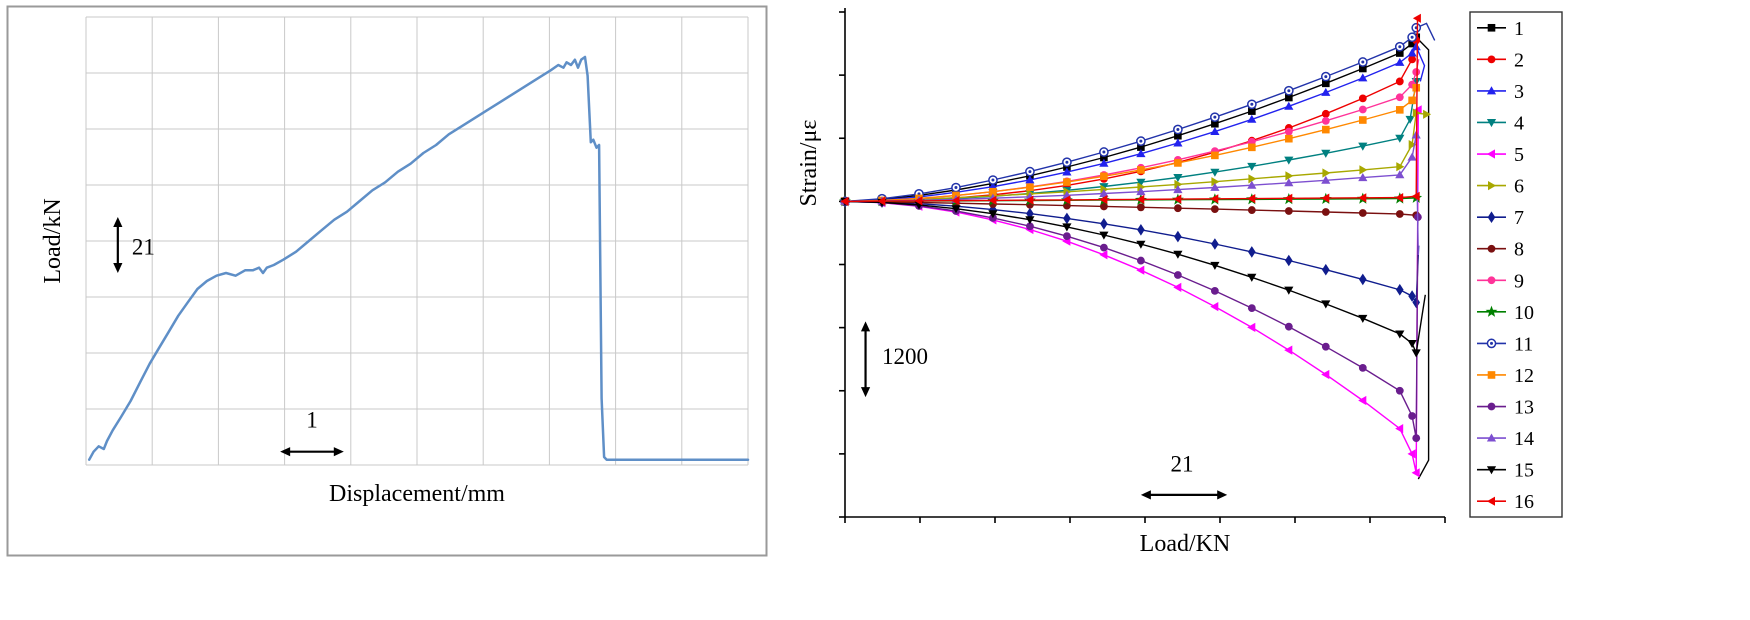 This screenshot has height=620, width=1750. I want to click on legend-item-label: 13, so click(1524, 408).